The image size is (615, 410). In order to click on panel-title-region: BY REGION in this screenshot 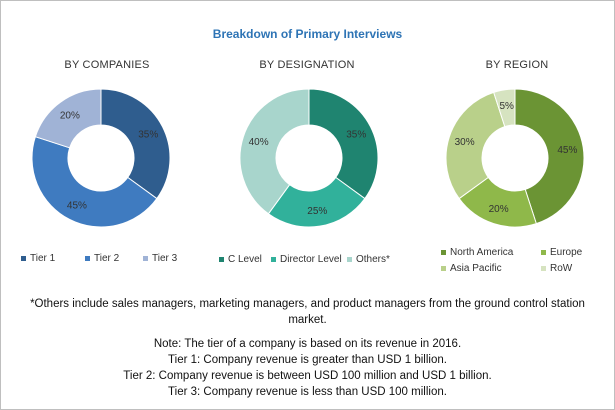, I will do `click(517, 65)`.